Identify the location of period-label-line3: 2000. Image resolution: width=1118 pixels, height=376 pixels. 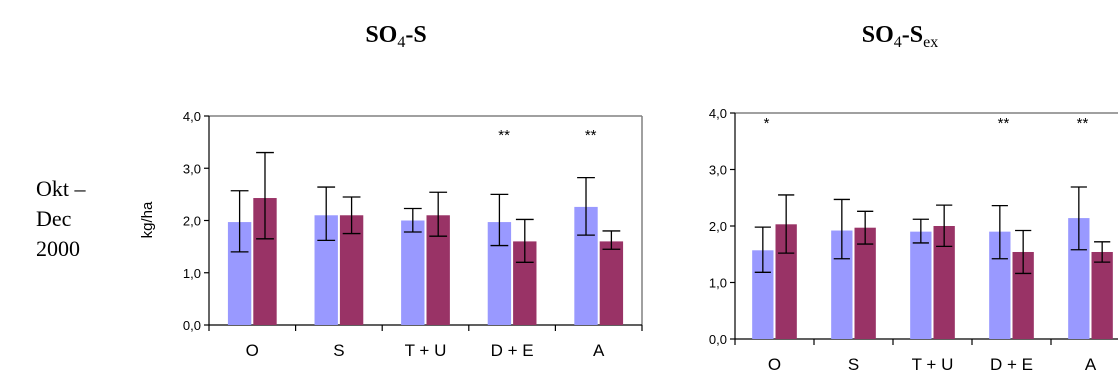
(58, 248).